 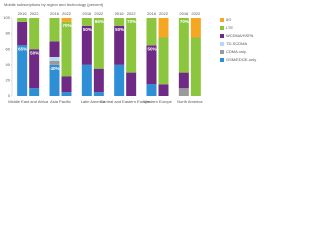 I want to click on x-tick-label: Central and Eastern Europe, so click(x=125, y=101).